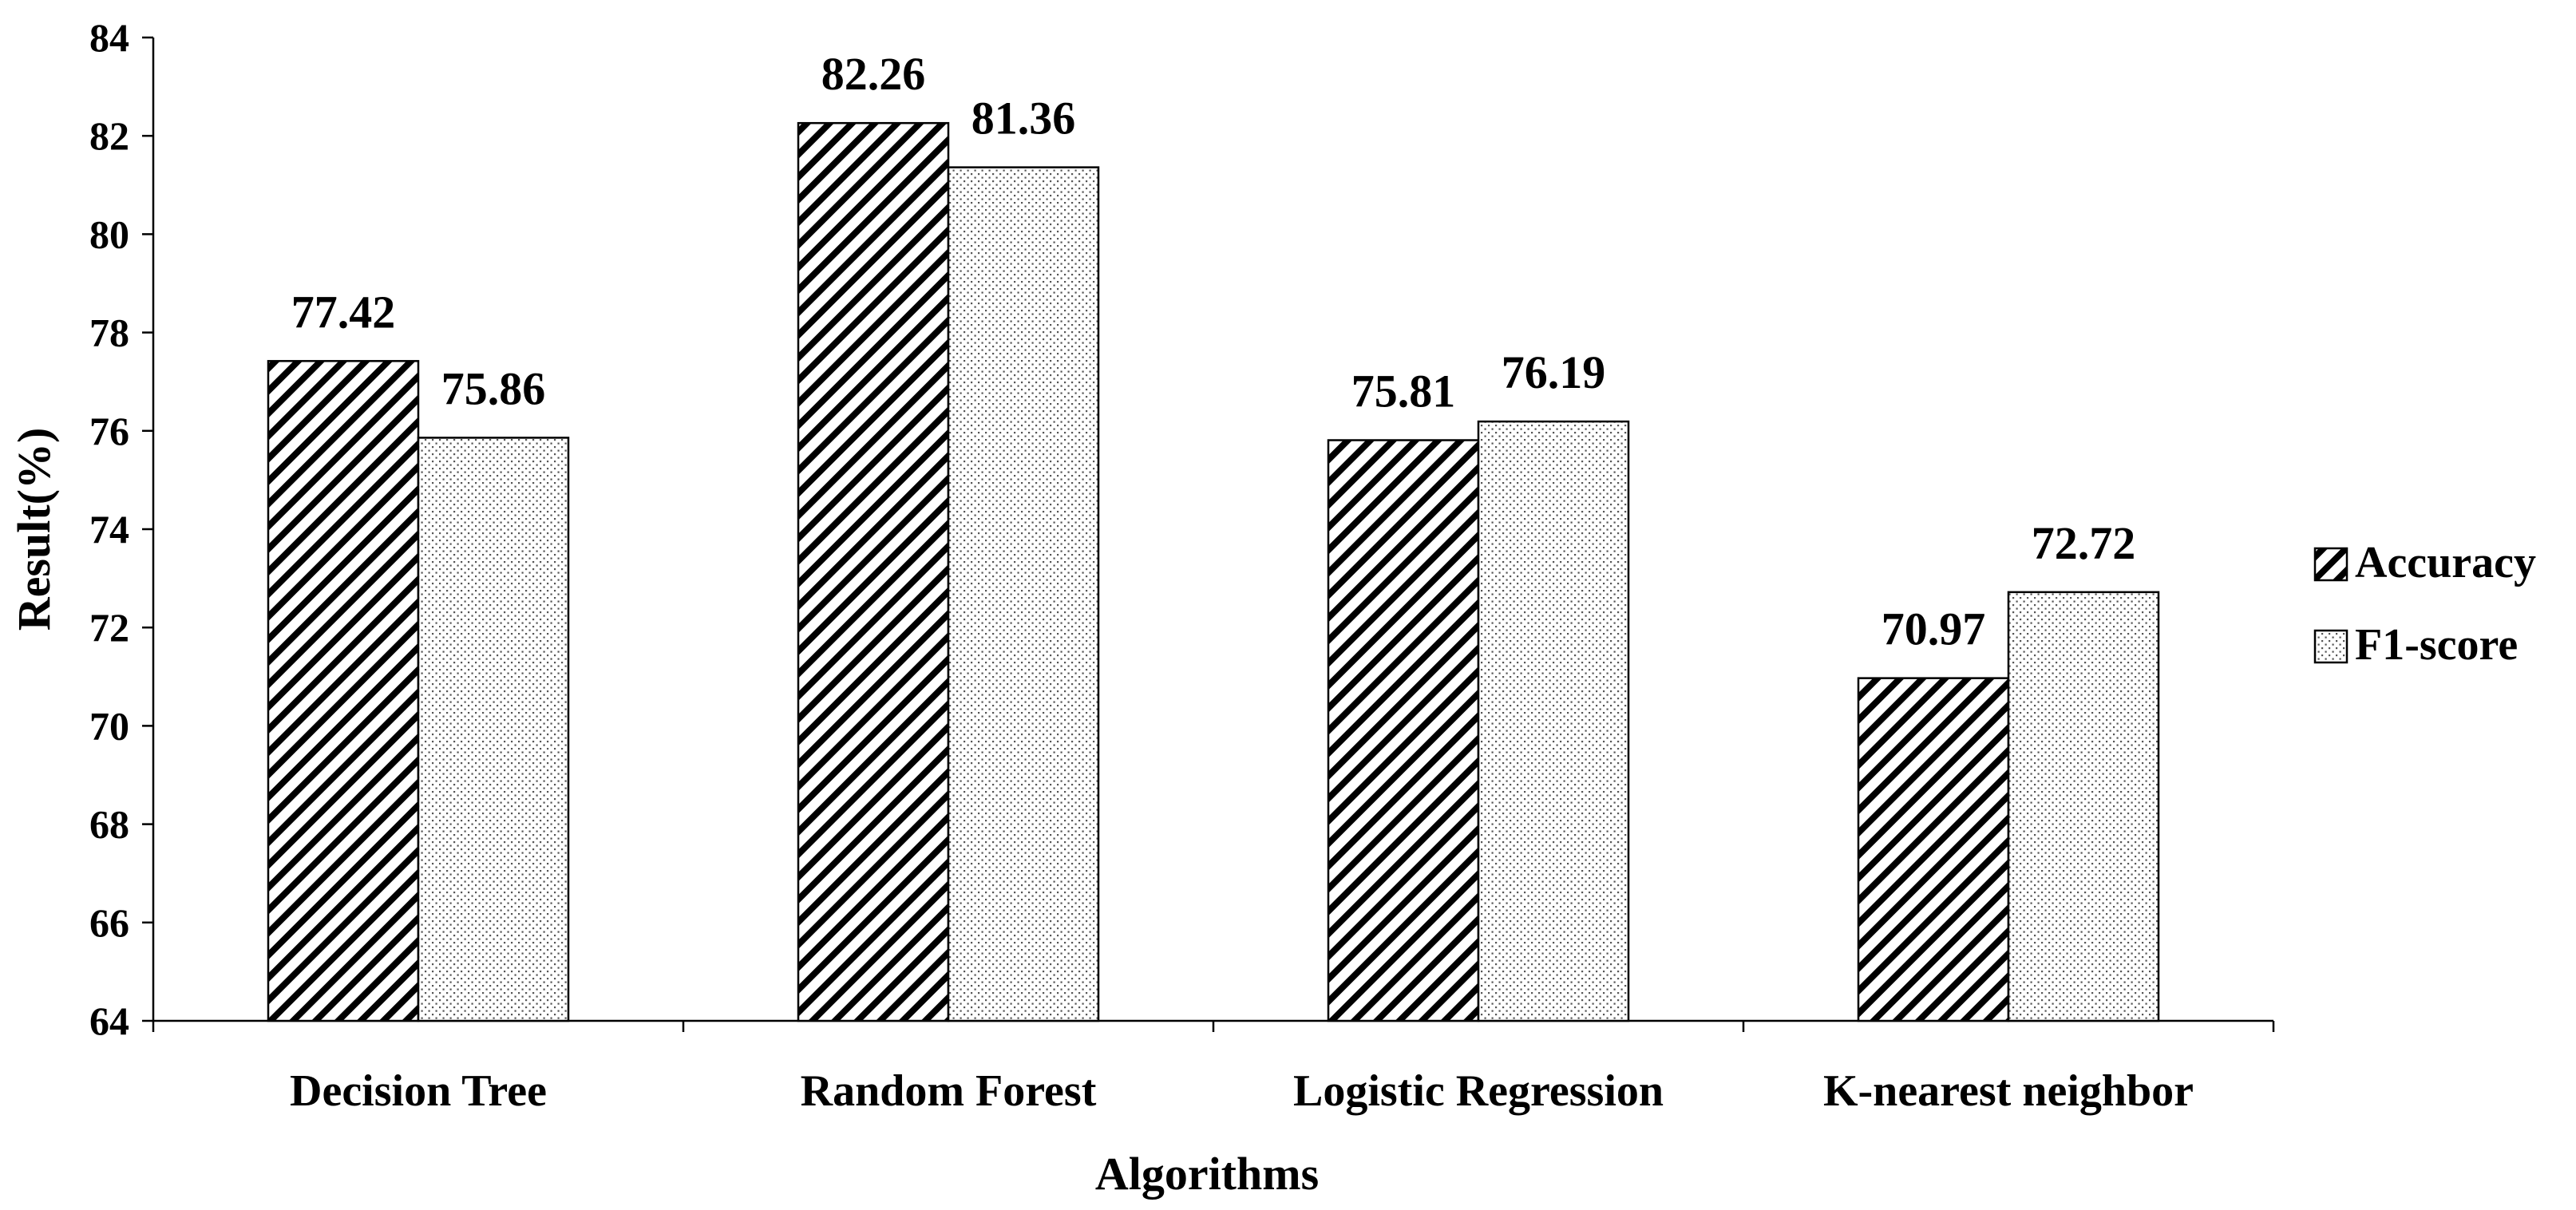 The image size is (2576, 1210). Describe the element at coordinates (2446, 562) in the screenshot. I see `legend-label: Accuracy` at that location.